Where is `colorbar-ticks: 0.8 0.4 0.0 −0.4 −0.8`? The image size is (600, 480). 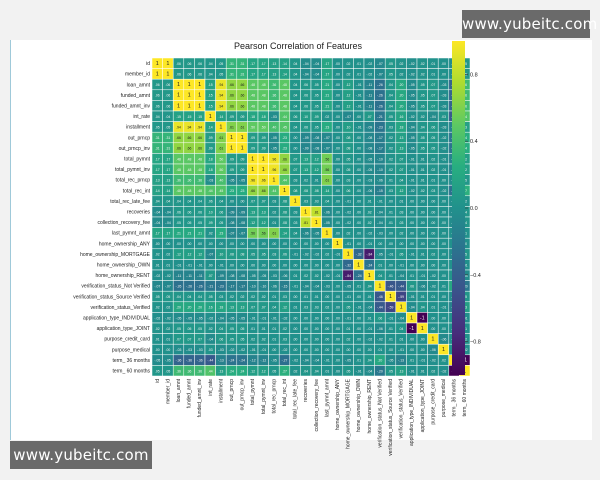 colorbar-ticks: 0.8 0.4 0.0 −0.4 −0.8 is located at coordinates (473, 209).